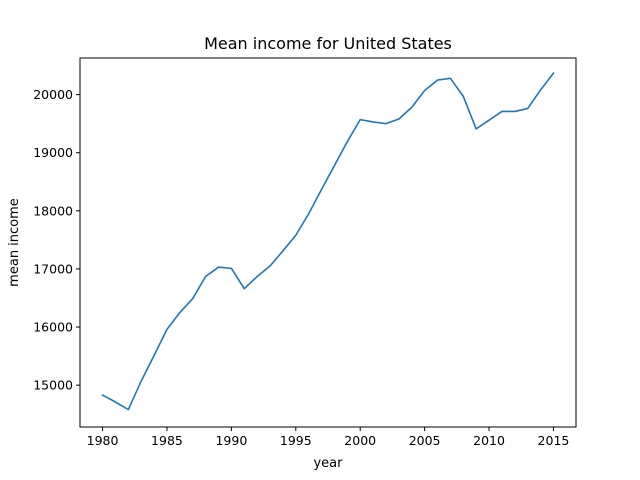  I want to click on x-tick-label: 1985, so click(167, 440).